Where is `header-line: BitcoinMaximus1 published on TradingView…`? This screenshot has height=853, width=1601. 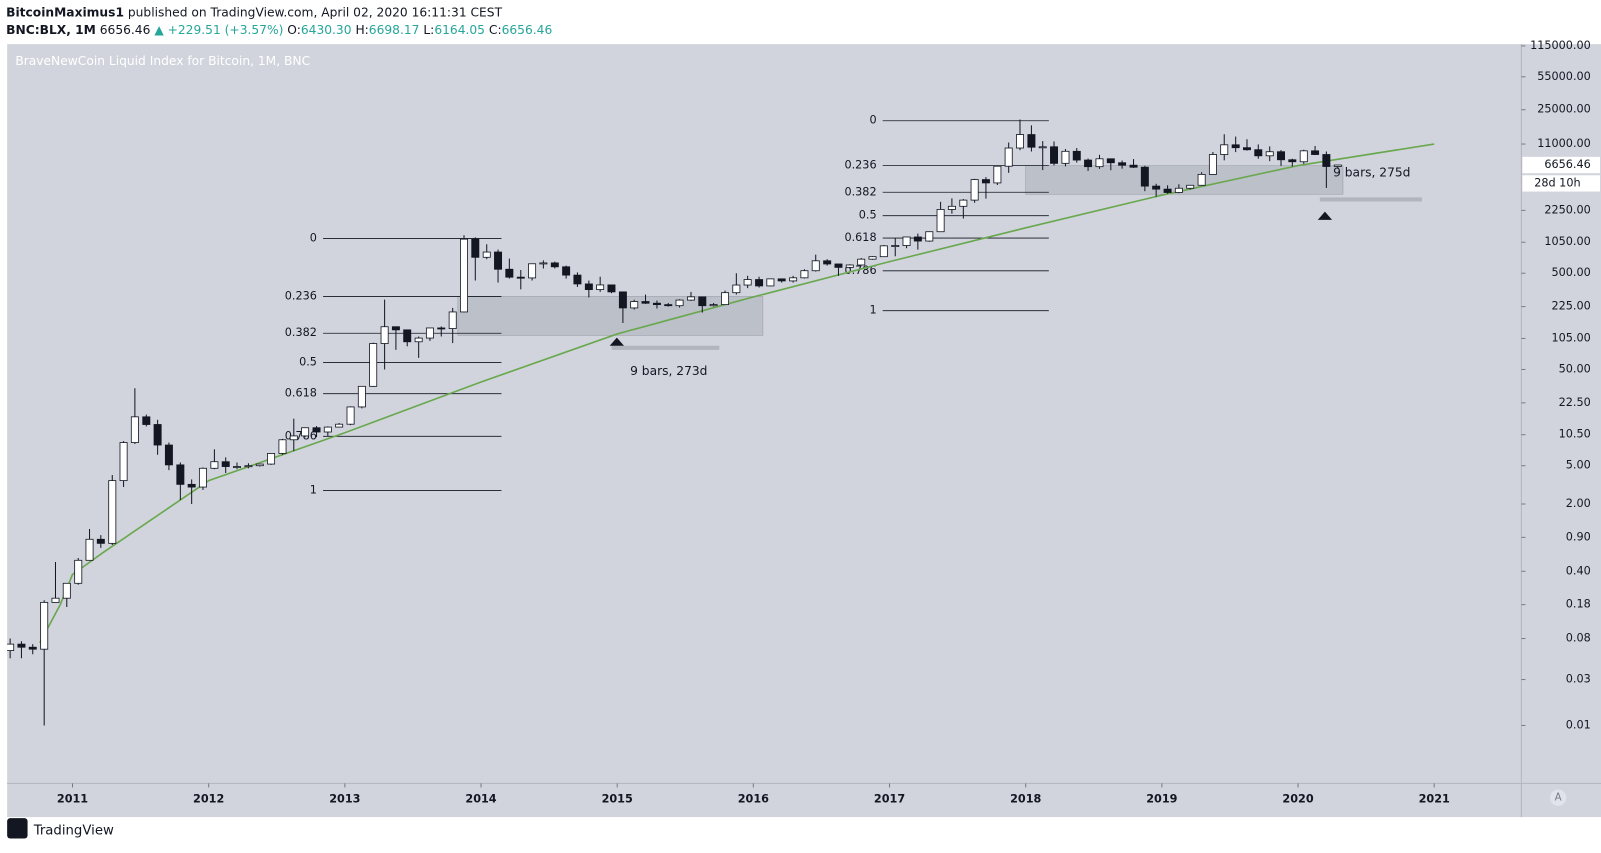
header-line: BitcoinMaximus1 published on TradingView… is located at coordinates (254, 12).